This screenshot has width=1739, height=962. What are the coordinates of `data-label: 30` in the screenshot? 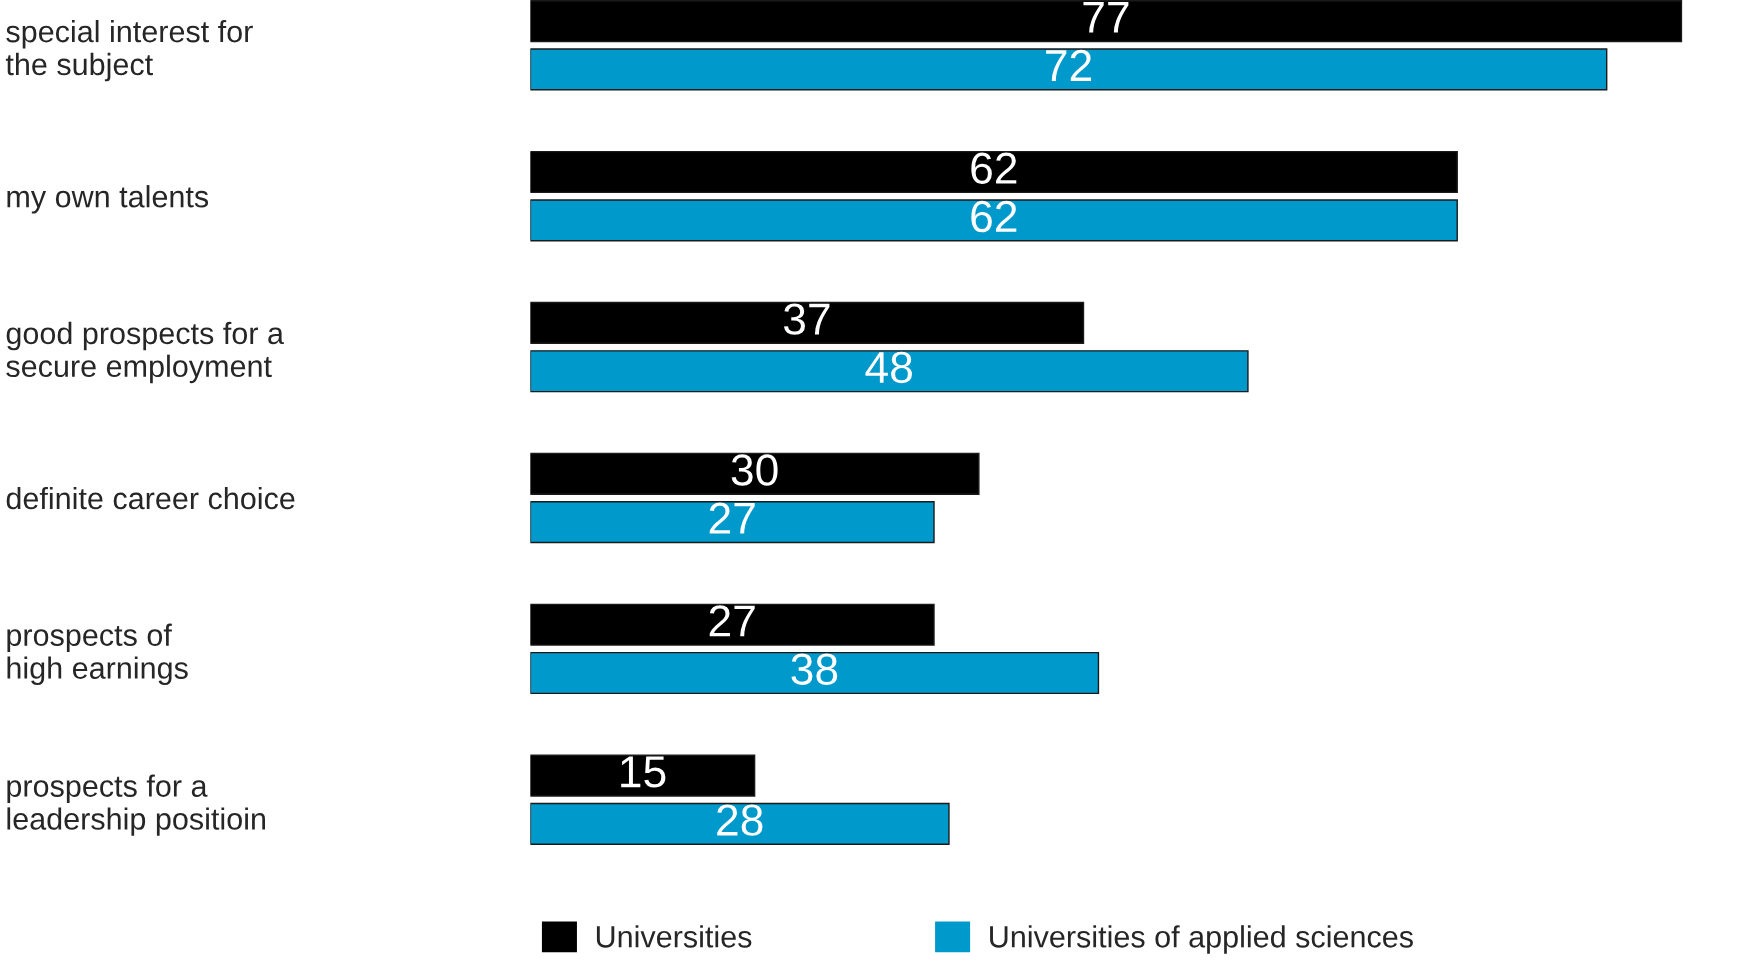 It's located at (754, 470).